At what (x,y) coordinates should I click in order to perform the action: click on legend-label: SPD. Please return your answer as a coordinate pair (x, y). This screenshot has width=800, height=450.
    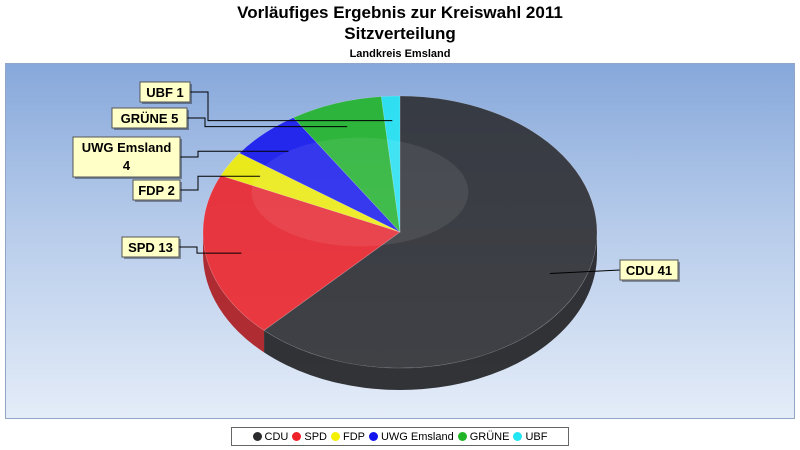
    Looking at the image, I should click on (315, 436).